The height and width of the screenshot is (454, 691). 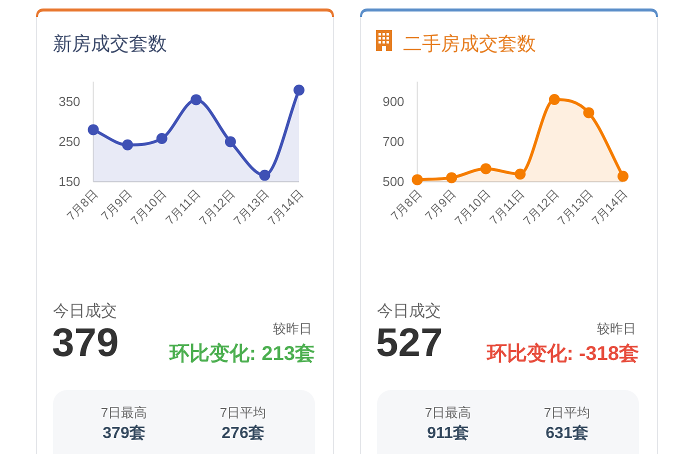 I want to click on y-tick-label: 900, so click(x=393, y=102).